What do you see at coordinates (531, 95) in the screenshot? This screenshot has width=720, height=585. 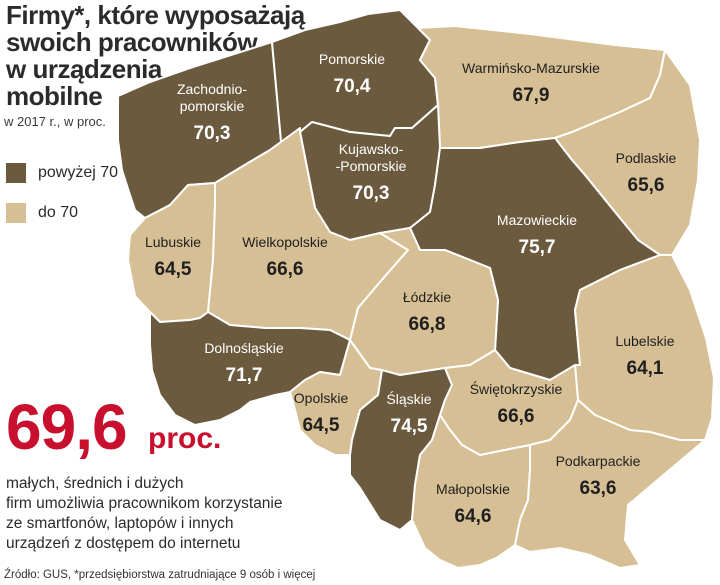 I see `region-value: 67,9` at bounding box center [531, 95].